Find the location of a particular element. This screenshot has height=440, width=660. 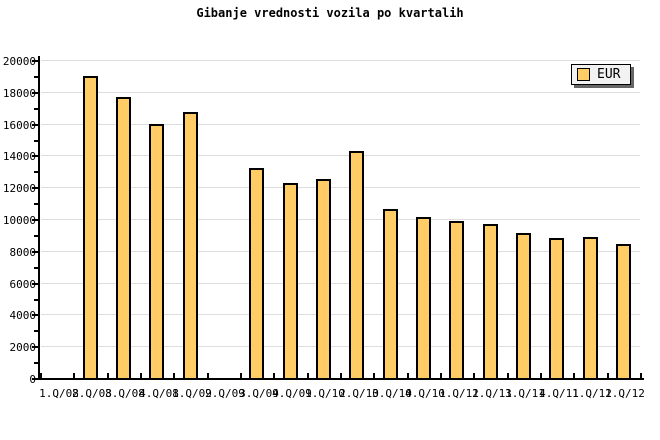

y-tick-label: 18000 is located at coordinates (19, 93).